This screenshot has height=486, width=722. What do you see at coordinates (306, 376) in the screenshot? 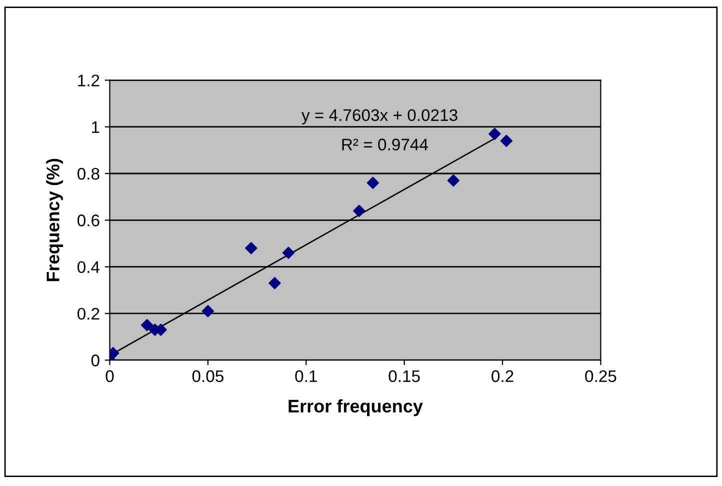
I see `x-tick-label: 0.1` at bounding box center [306, 376].